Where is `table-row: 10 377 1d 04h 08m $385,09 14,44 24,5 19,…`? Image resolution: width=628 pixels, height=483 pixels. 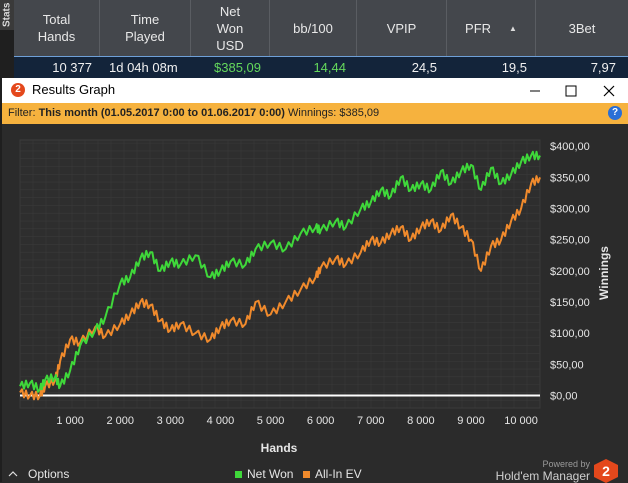
table-row: 10 377 1d 04h 08m $385,09 14,44 24,5 19,… is located at coordinates (321, 67).